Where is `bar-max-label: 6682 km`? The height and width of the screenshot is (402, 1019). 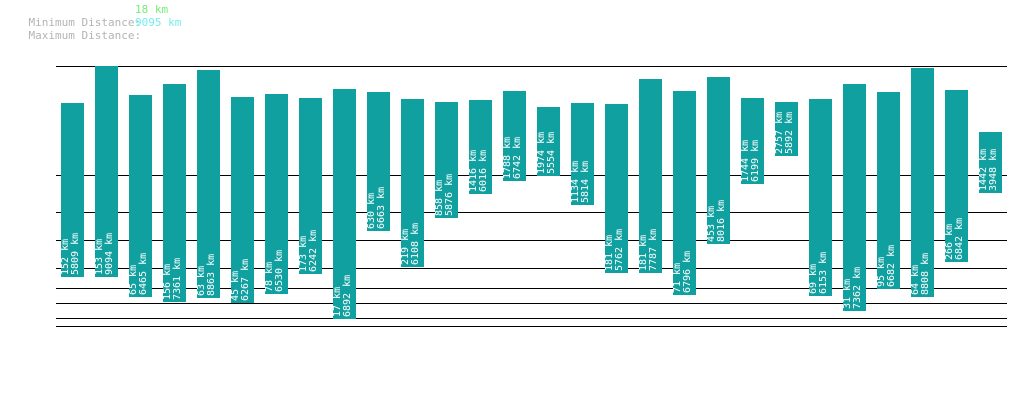 bar-max-label: 6682 km is located at coordinates (891, 266).